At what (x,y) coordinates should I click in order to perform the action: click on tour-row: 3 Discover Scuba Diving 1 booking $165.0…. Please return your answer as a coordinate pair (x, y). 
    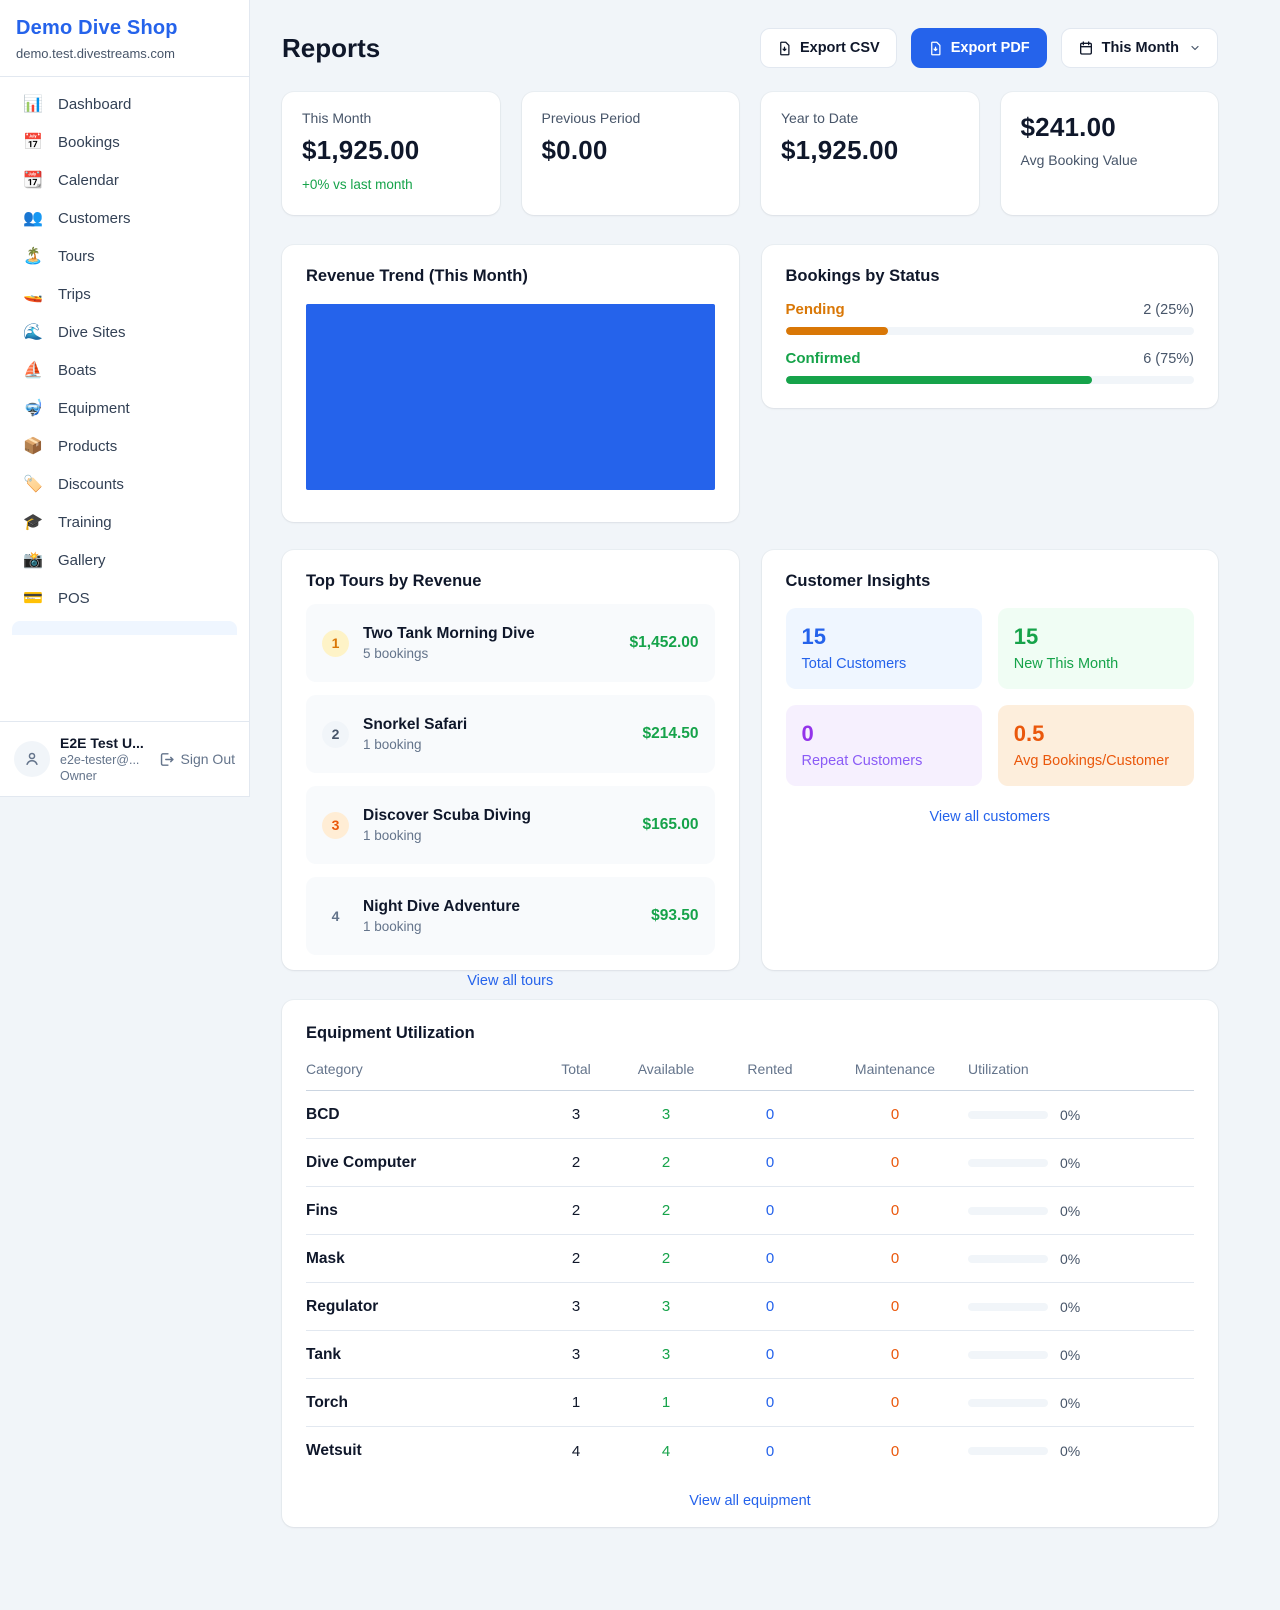
    Looking at the image, I should click on (510, 825).